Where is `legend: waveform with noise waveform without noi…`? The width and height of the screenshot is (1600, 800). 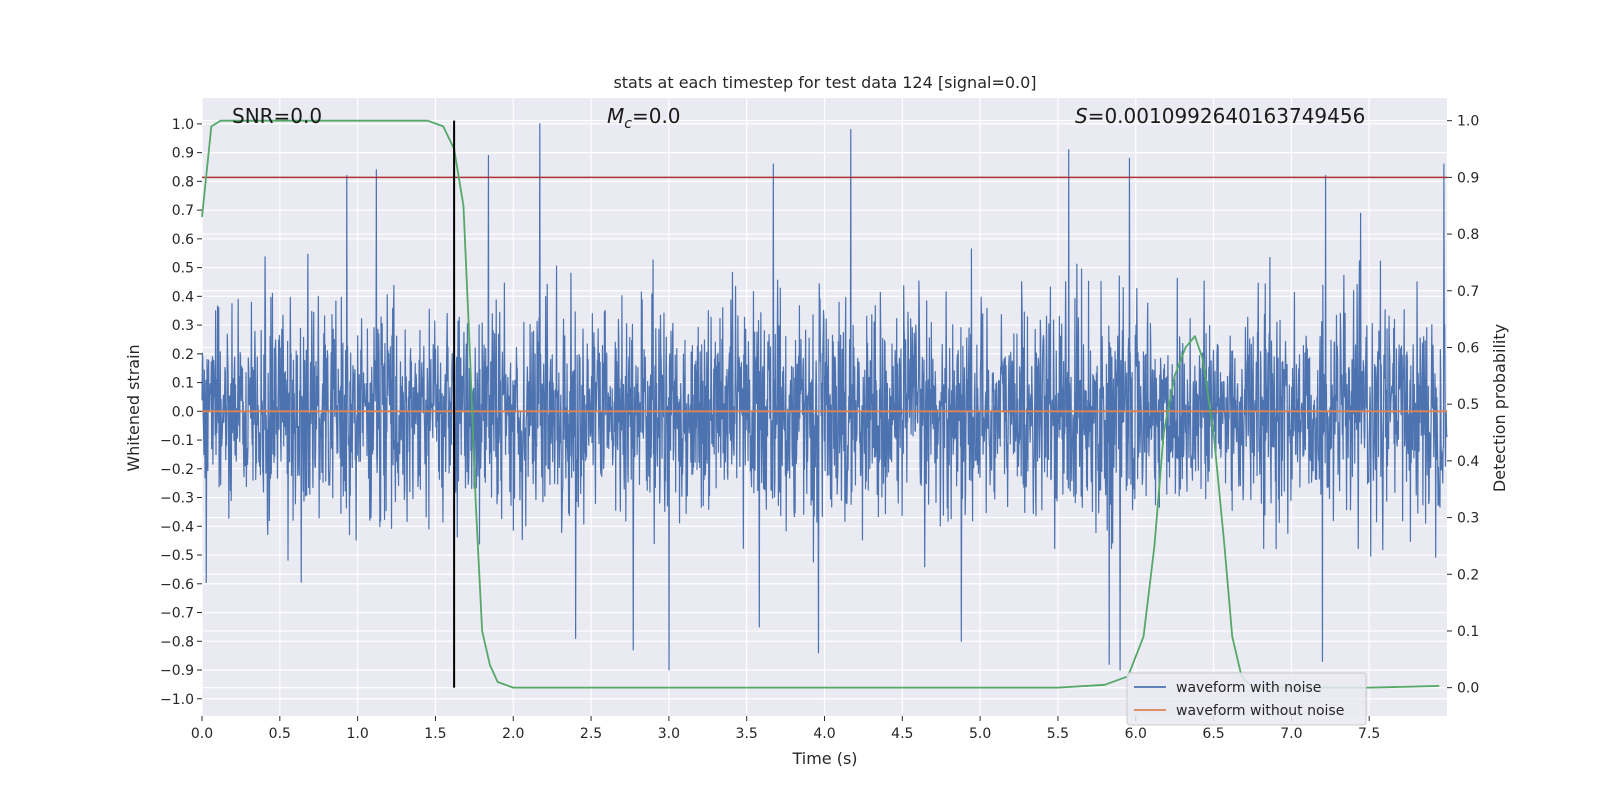 legend: waveform with noise waveform without noi… is located at coordinates (1246, 699).